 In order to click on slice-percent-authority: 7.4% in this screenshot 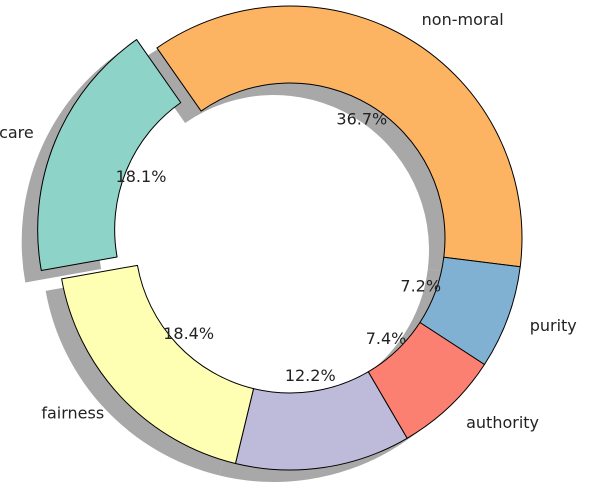, I will do `click(386, 338)`.